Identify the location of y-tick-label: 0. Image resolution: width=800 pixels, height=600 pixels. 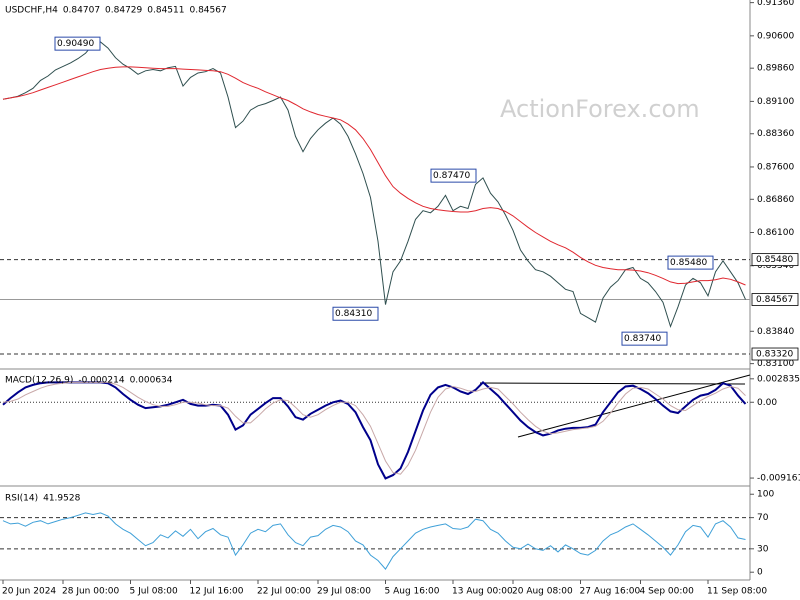
(760, 573).